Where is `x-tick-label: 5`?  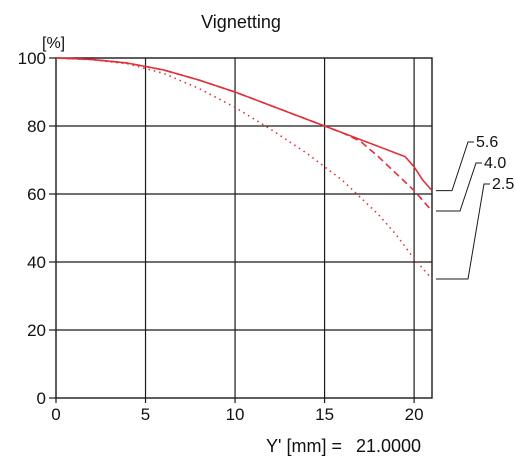
x-tick-label: 5 is located at coordinates (145, 414).